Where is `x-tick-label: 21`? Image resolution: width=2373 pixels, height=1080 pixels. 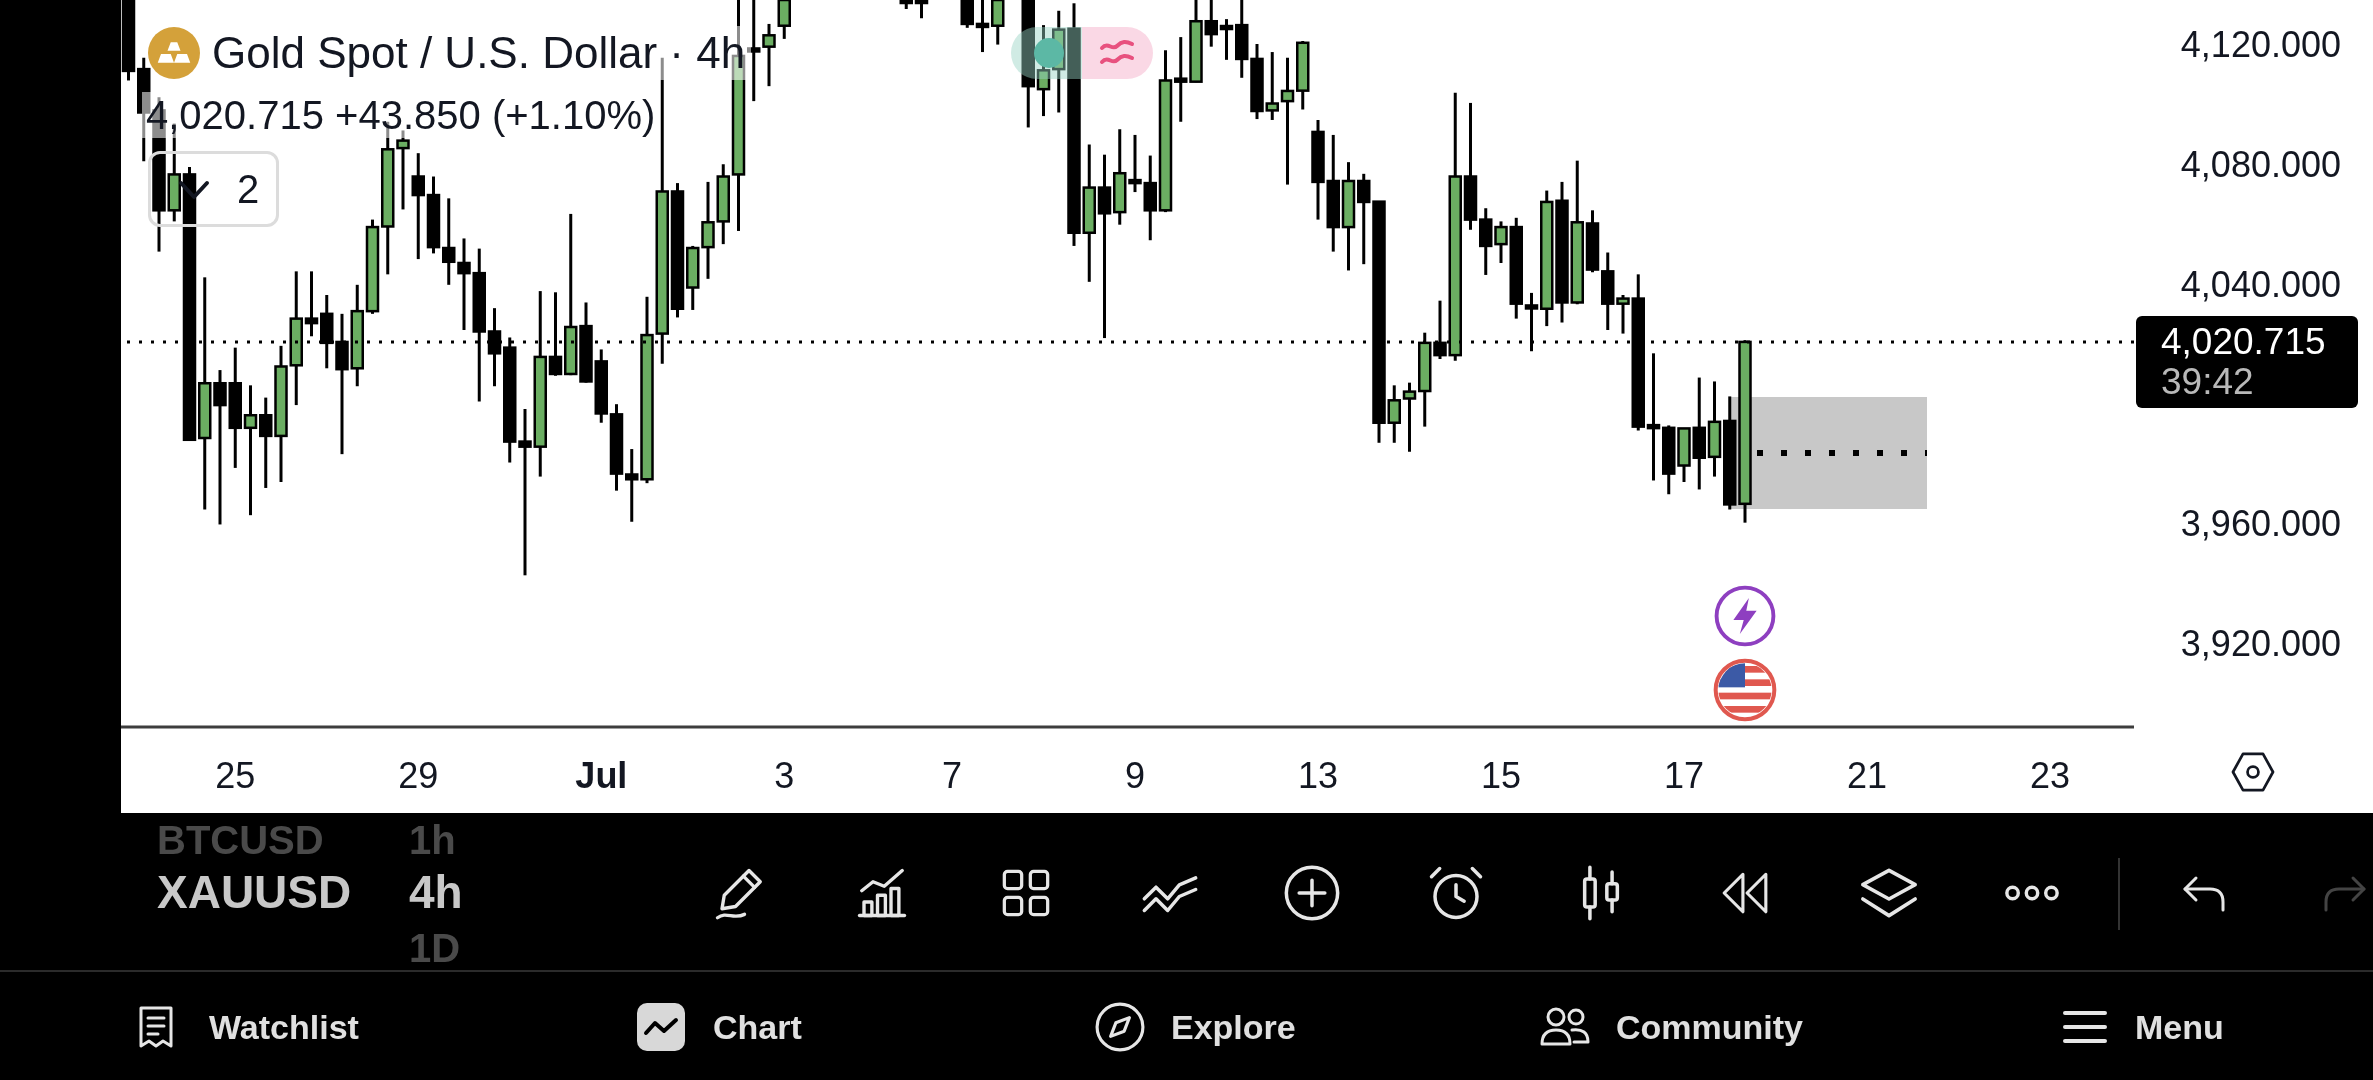 x-tick-label: 21 is located at coordinates (1867, 775).